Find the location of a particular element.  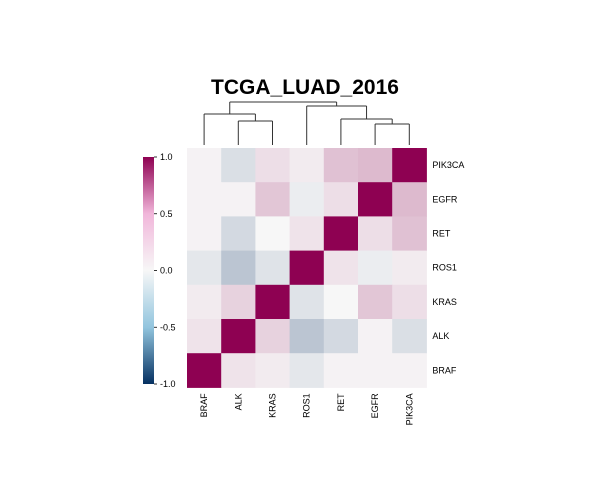

chart-title: TCGA_LUAD_2016 is located at coordinates (305, 87).